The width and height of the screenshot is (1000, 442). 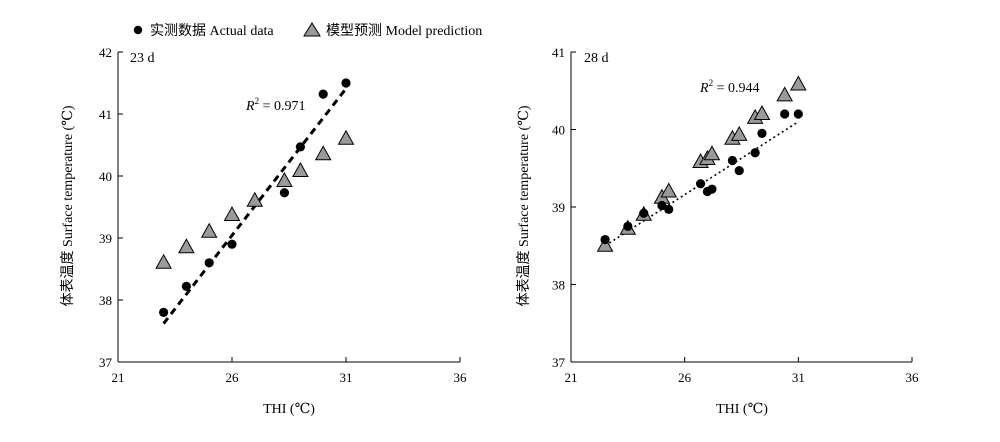 What do you see at coordinates (312, 29) in the screenshot?
I see `legend-model-marker` at bounding box center [312, 29].